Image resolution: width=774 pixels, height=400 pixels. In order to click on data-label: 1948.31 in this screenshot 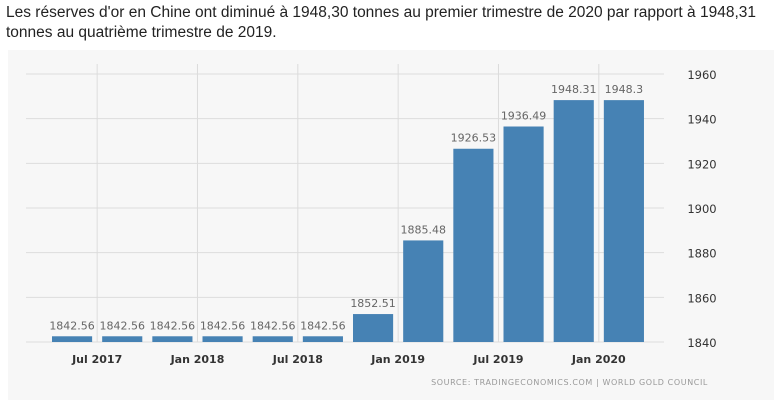, I will do `click(574, 89)`.